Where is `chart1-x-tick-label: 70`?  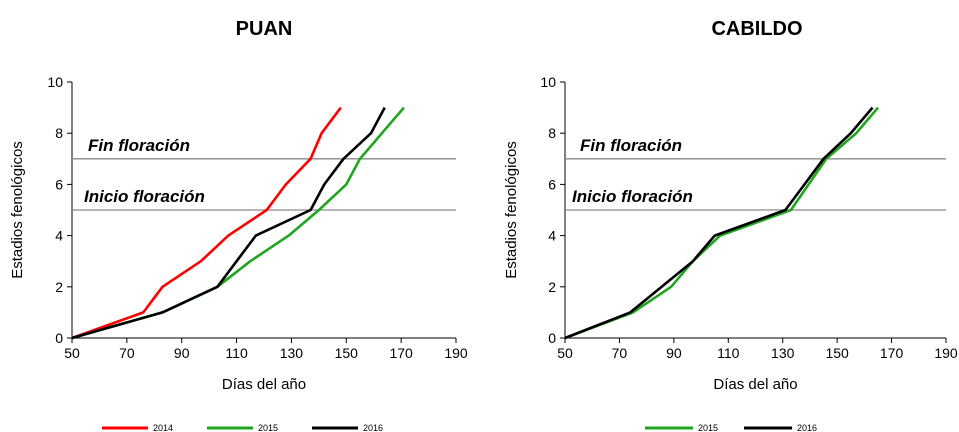 chart1-x-tick-label: 70 is located at coordinates (127, 353).